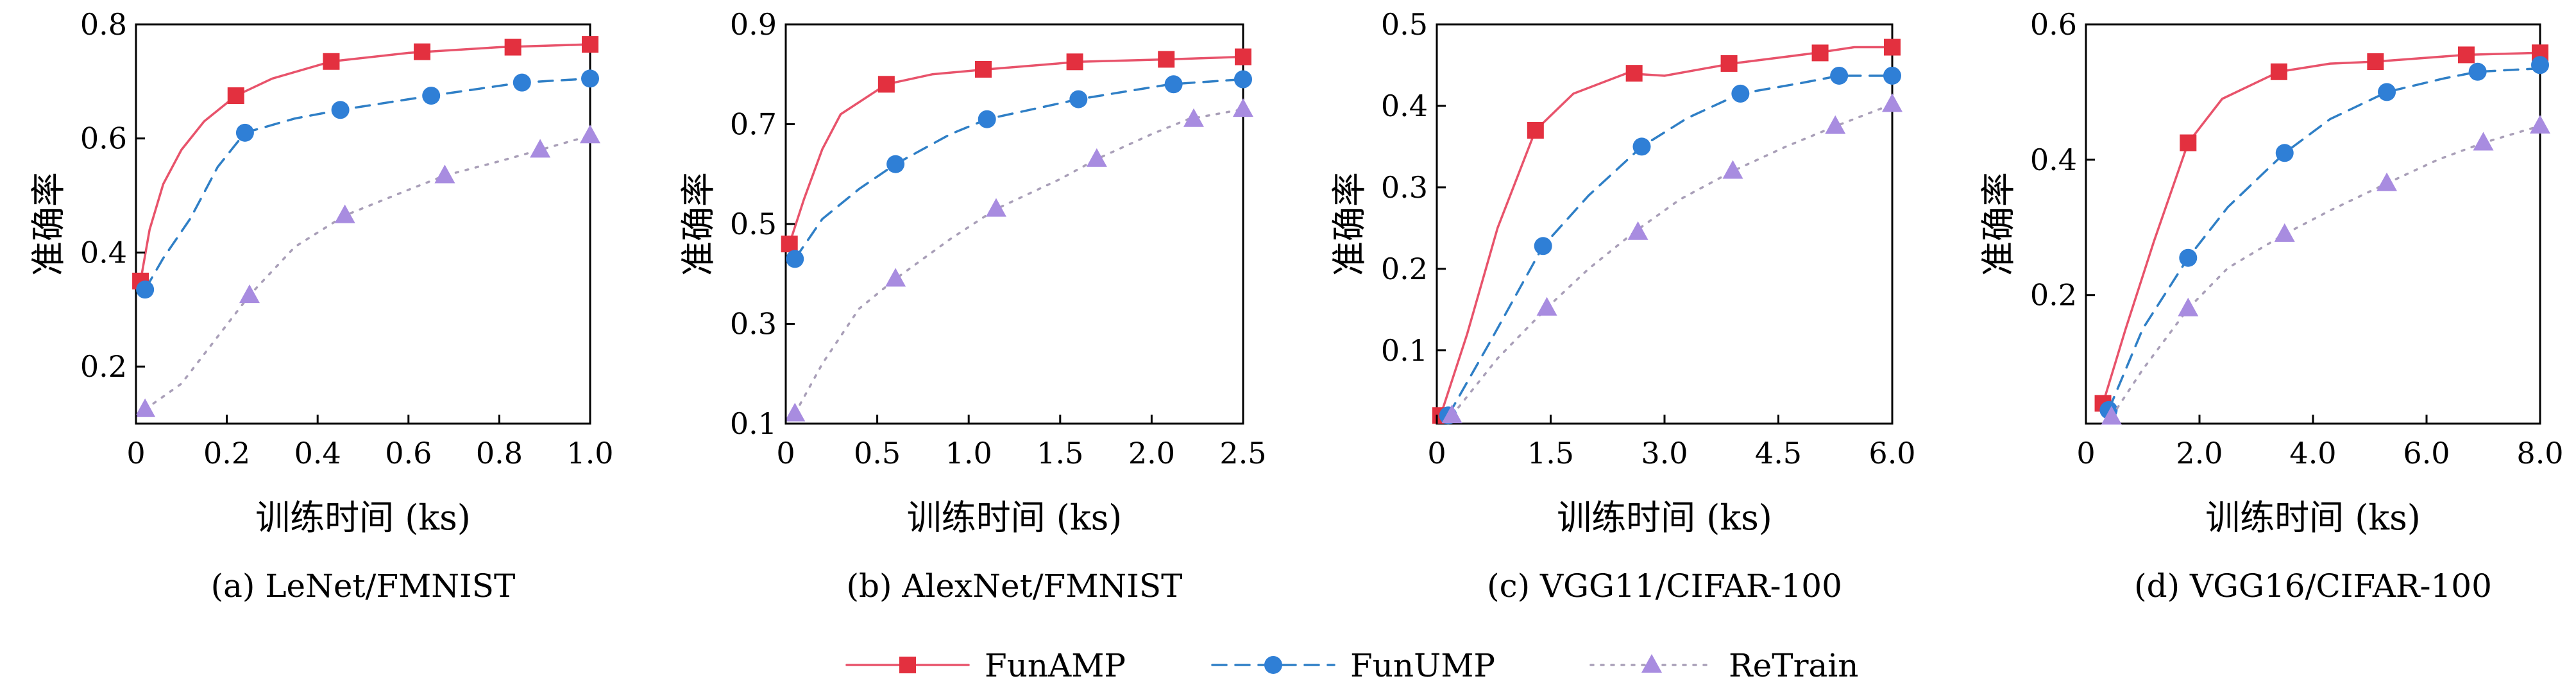  What do you see at coordinates (226, 453) in the screenshot?
I see `x-tick-label: 0.2` at bounding box center [226, 453].